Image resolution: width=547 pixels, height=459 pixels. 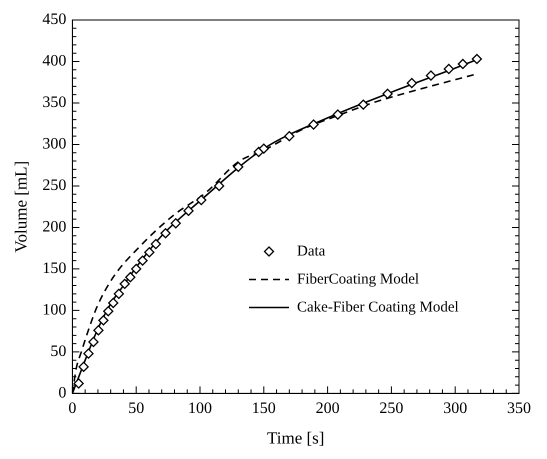 I want to click on y-tick-label: 250, so click(x=54, y=185).